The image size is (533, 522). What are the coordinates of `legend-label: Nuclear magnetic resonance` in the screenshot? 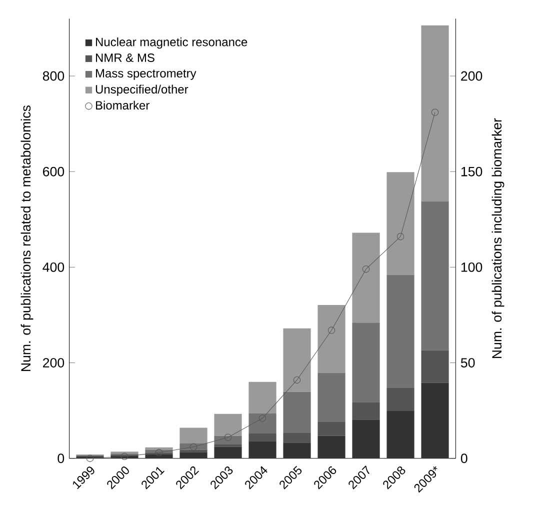 It's located at (172, 42).